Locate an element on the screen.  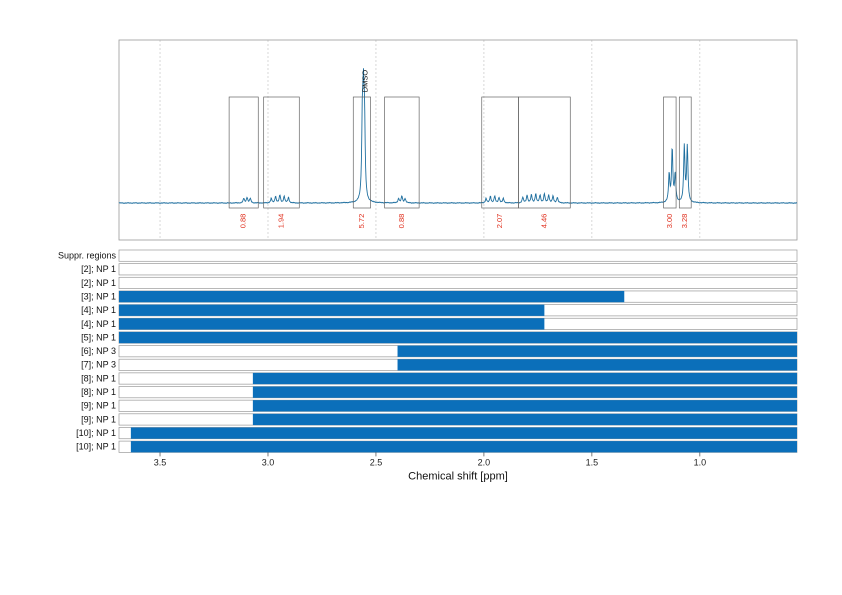
integral-label: 1.94 is located at coordinates (280, 221).